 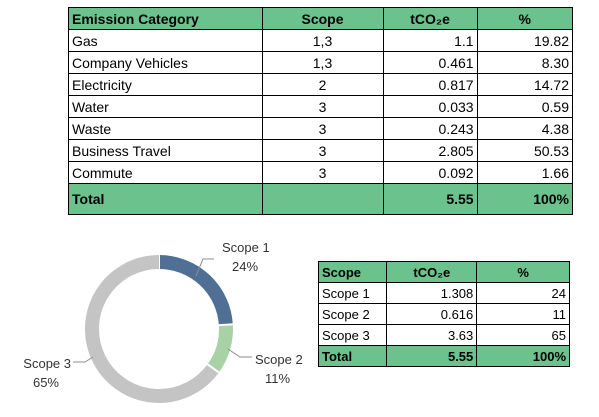 I want to click on table-row: Water 3 0.033 0.59, so click(x=321, y=106).